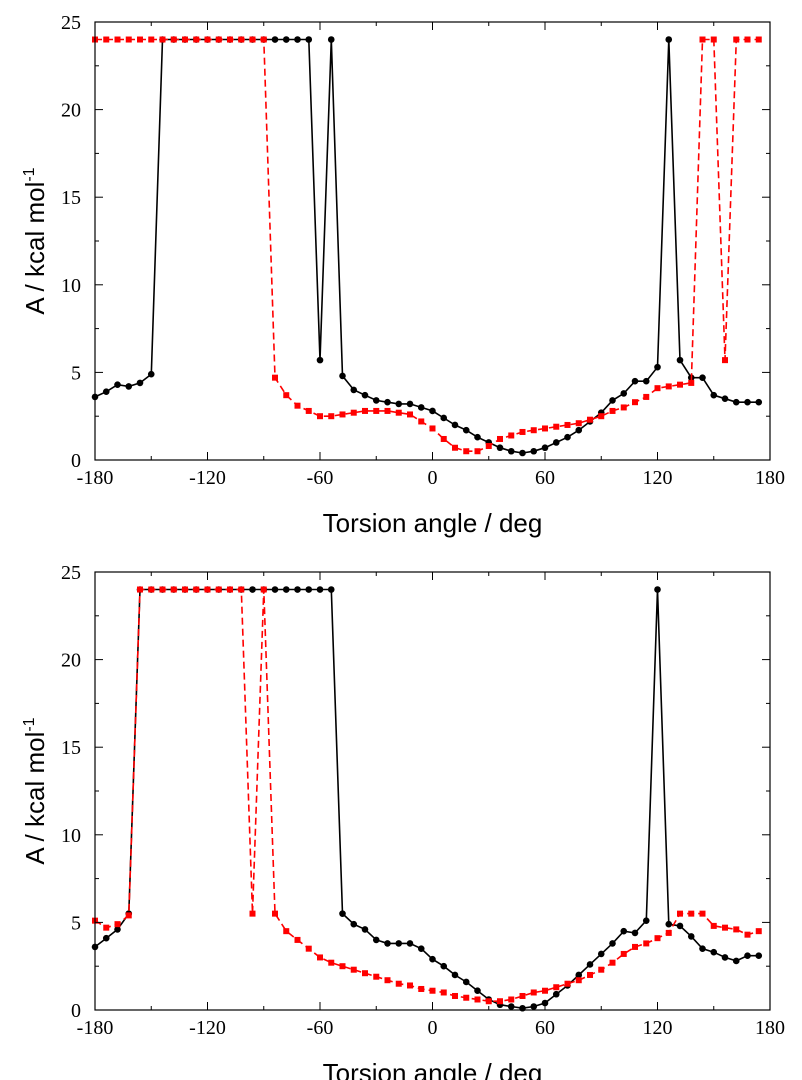 The width and height of the screenshot is (802, 1080). What do you see at coordinates (35, 240) in the screenshot?
I see `y-axis-title: A / kcal mol-1` at bounding box center [35, 240].